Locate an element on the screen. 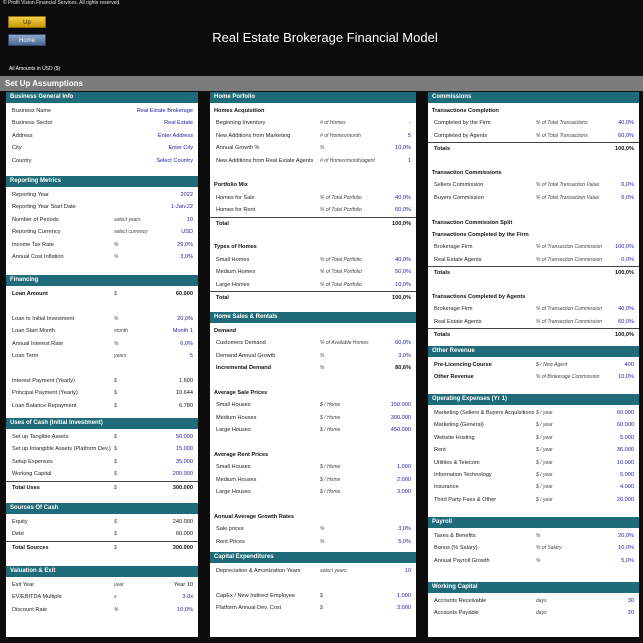  row-unit: years is located at coordinates (120, 356).